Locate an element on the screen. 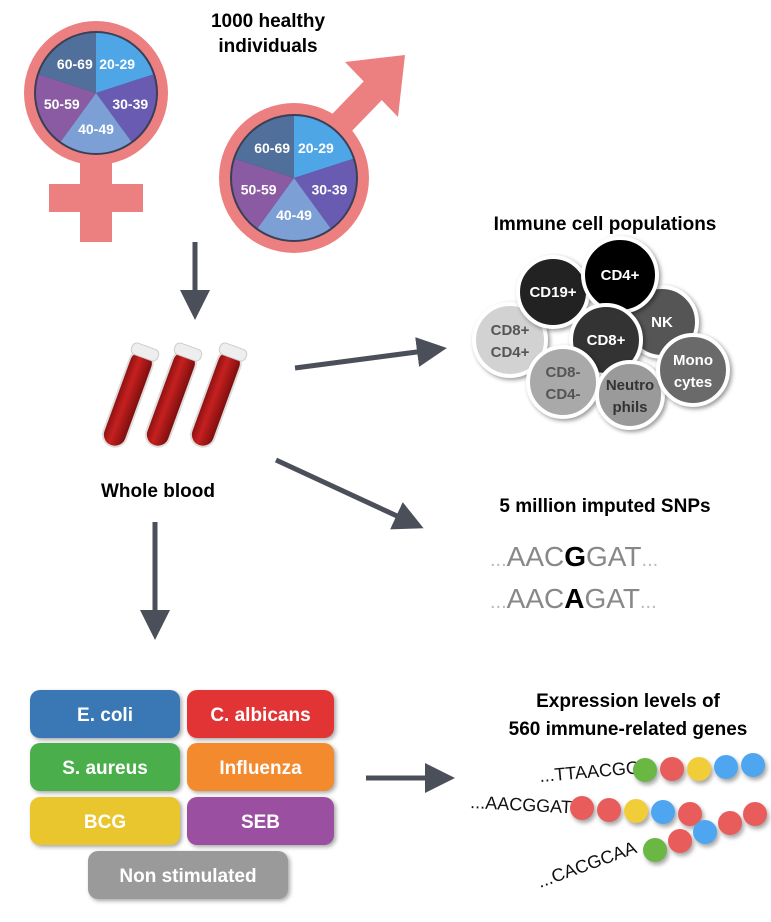 The height and width of the screenshot is (922, 771). stimulus-bcg: BCG is located at coordinates (105, 821).